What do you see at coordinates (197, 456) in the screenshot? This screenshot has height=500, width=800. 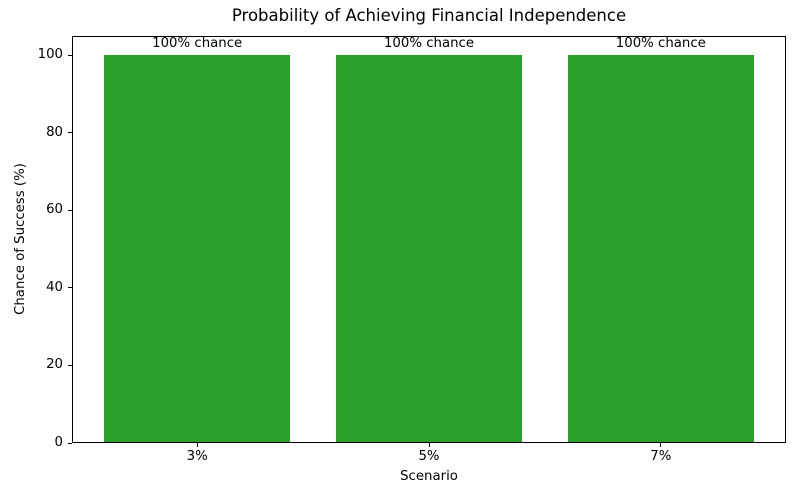 I see `x-tick-label: 3%` at bounding box center [197, 456].